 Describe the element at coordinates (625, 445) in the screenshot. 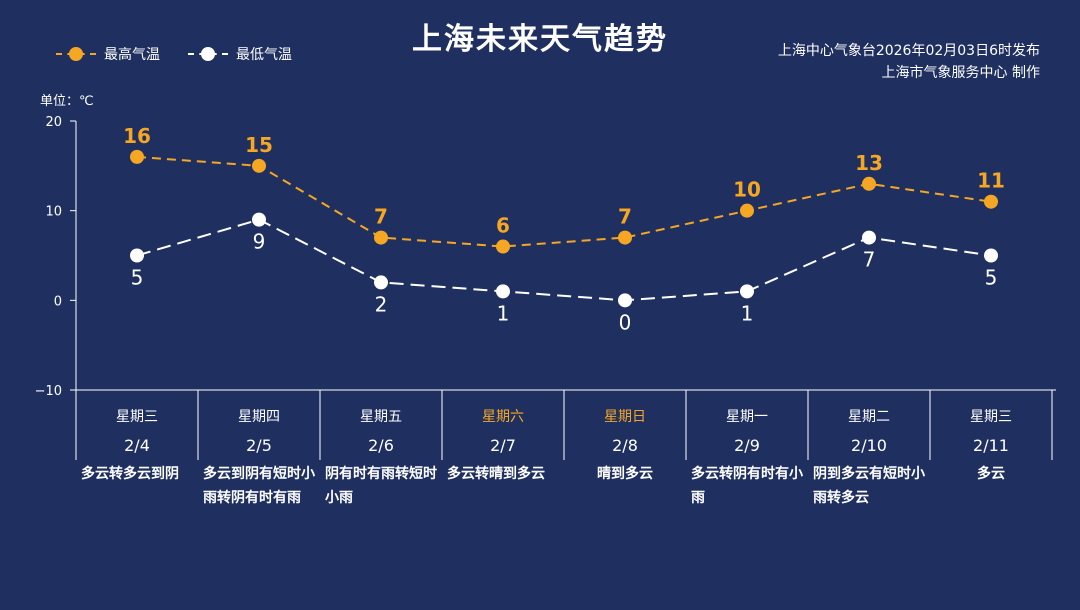

I see `date-label: 2/8` at that location.